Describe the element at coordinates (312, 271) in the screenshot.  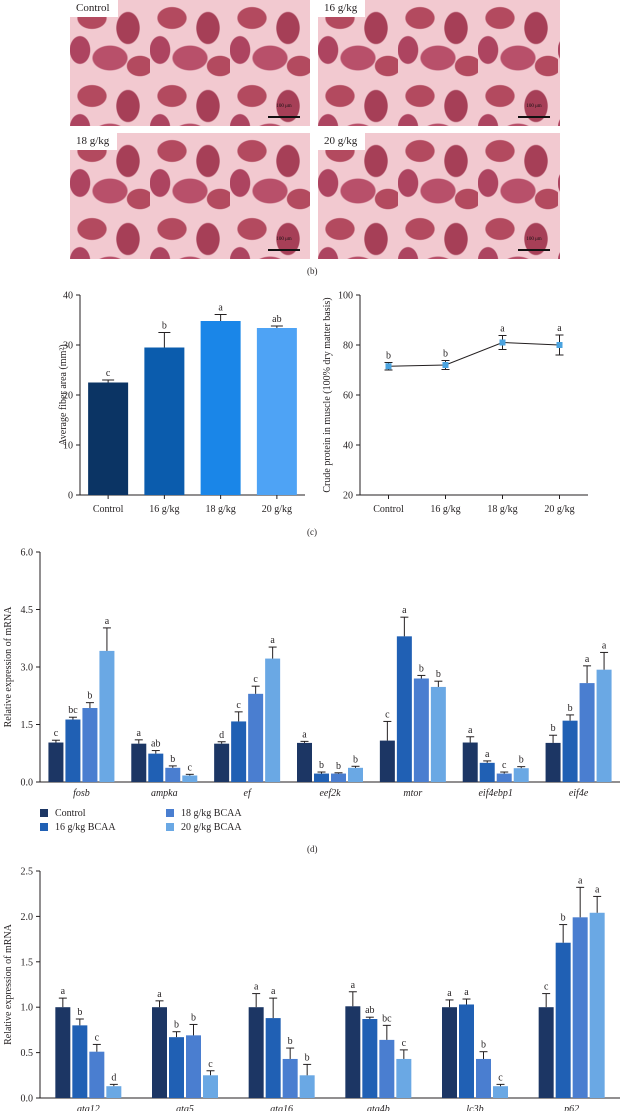
I see `panel-label-b: (b)` at that location.